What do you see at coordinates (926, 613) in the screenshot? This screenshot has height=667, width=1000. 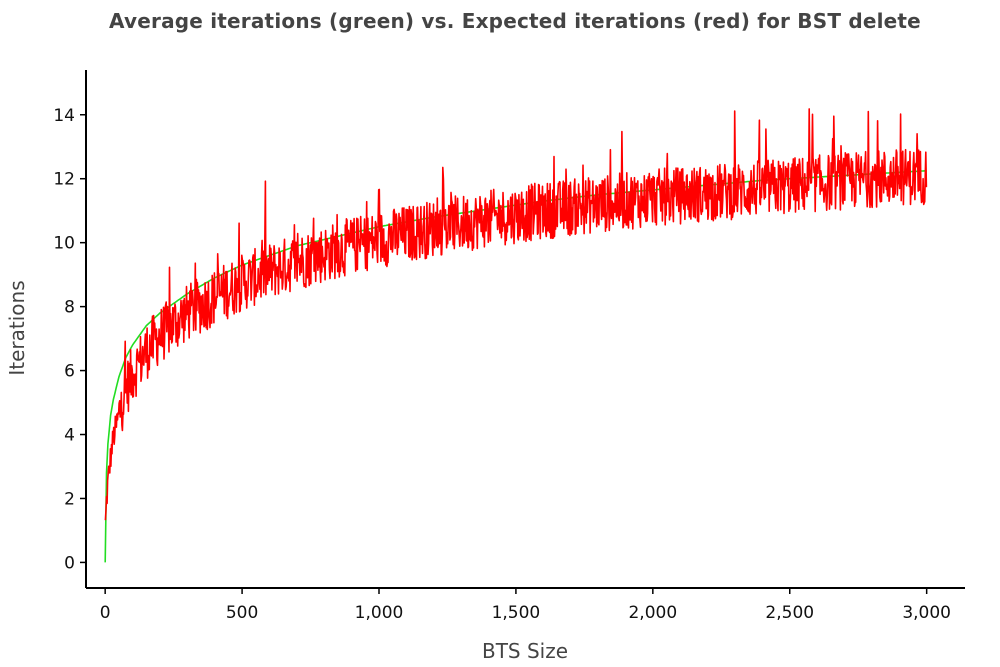 I see `x-tick-label: 3,000` at bounding box center [926, 613].